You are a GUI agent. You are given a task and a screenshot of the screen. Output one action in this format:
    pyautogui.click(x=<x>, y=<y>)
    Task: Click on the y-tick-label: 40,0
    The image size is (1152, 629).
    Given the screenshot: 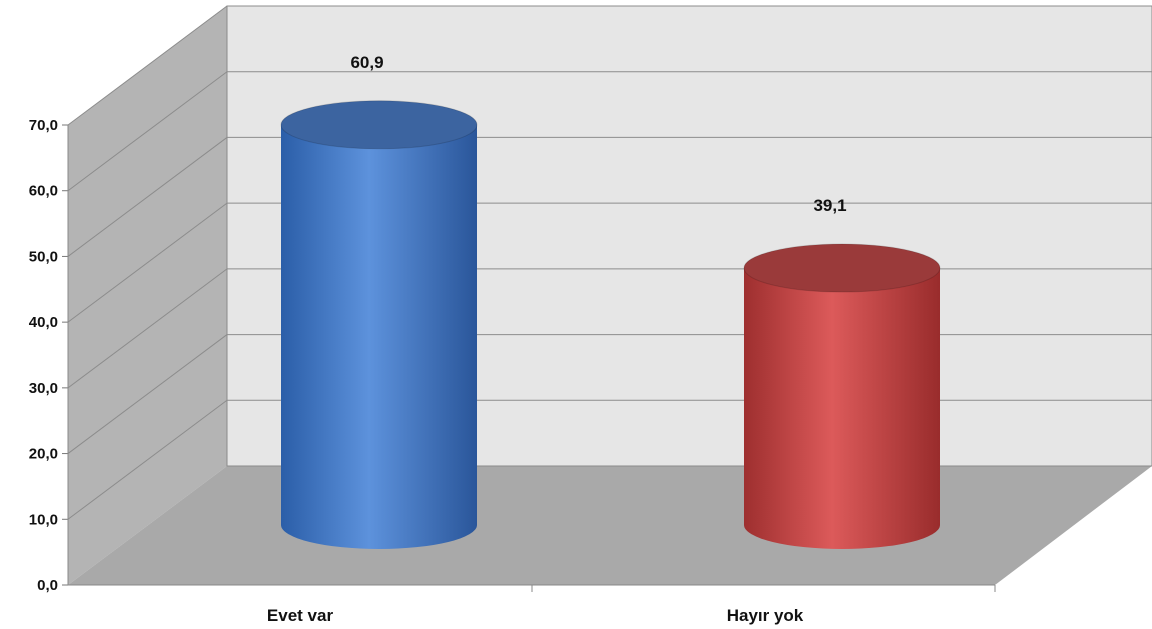 What is the action you would take?
    pyautogui.click(x=43, y=322)
    